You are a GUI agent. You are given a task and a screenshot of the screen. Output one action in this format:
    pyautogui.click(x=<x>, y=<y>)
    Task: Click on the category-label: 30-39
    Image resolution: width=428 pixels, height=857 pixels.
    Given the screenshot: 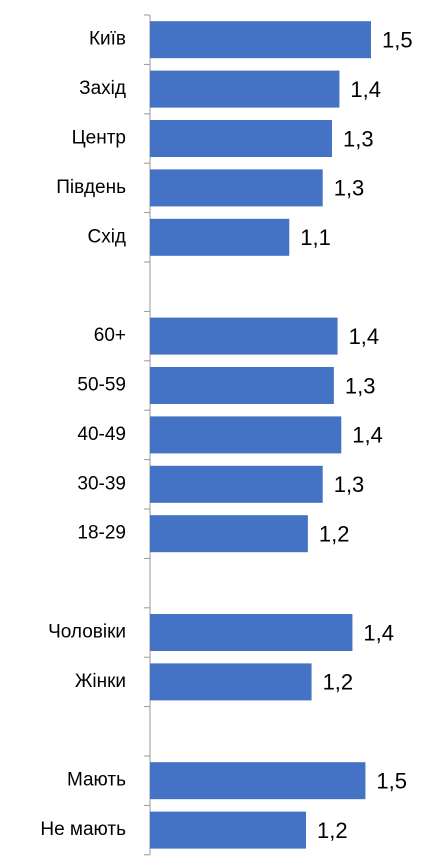 What is the action you would take?
    pyautogui.click(x=101, y=483)
    